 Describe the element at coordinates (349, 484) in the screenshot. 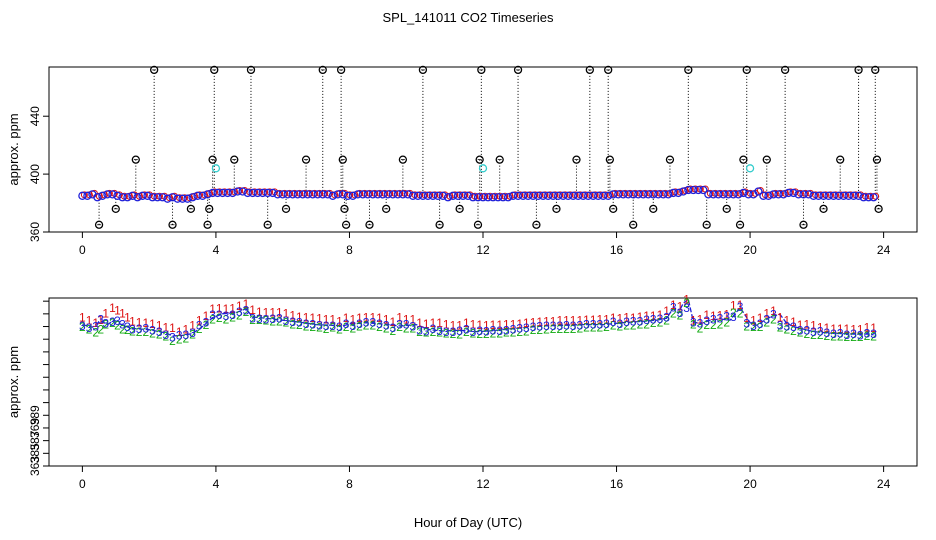

I see `x-tick-label: 8` at that location.